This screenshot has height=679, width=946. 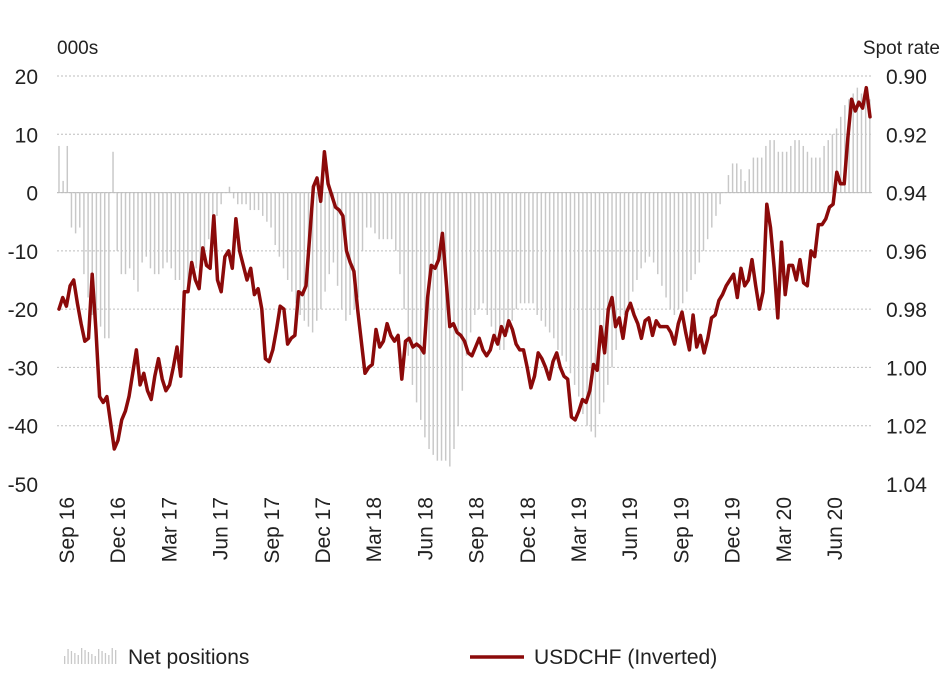 What do you see at coordinates (390, 657) in the screenshot?
I see `legend: Net positions USDCHF (Inverted)` at bounding box center [390, 657].